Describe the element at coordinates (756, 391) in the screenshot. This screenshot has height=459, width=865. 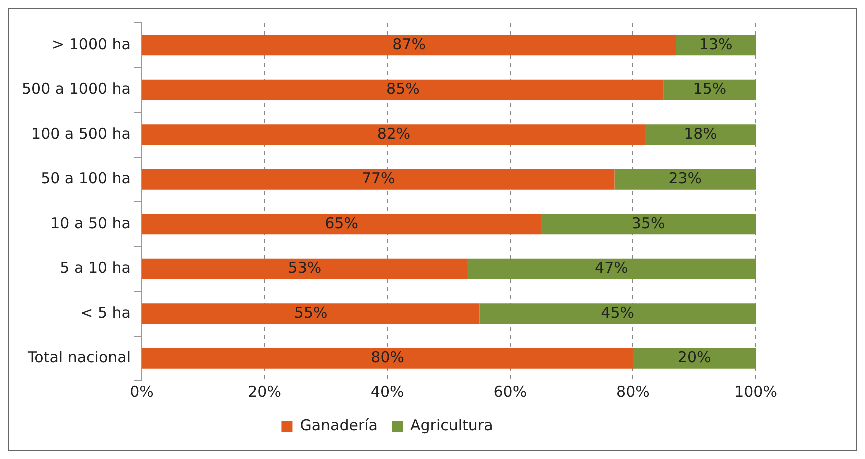
I see `x-tick-label: 100%` at that location.